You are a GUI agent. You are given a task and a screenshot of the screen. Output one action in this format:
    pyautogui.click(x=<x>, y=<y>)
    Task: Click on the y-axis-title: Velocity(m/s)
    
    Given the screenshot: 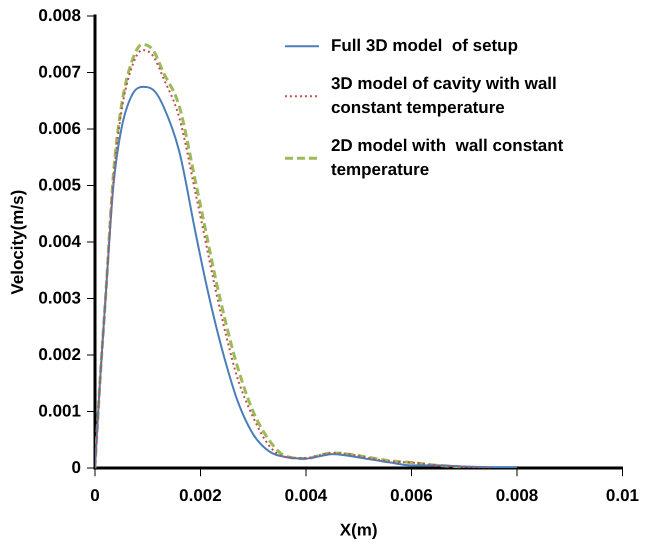 What is the action you would take?
    pyautogui.click(x=17, y=242)
    